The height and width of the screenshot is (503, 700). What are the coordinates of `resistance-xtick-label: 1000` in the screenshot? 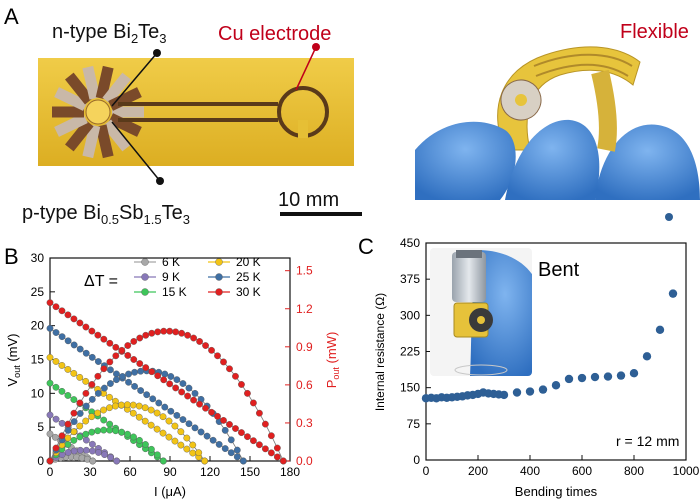 It's located at (686, 471).